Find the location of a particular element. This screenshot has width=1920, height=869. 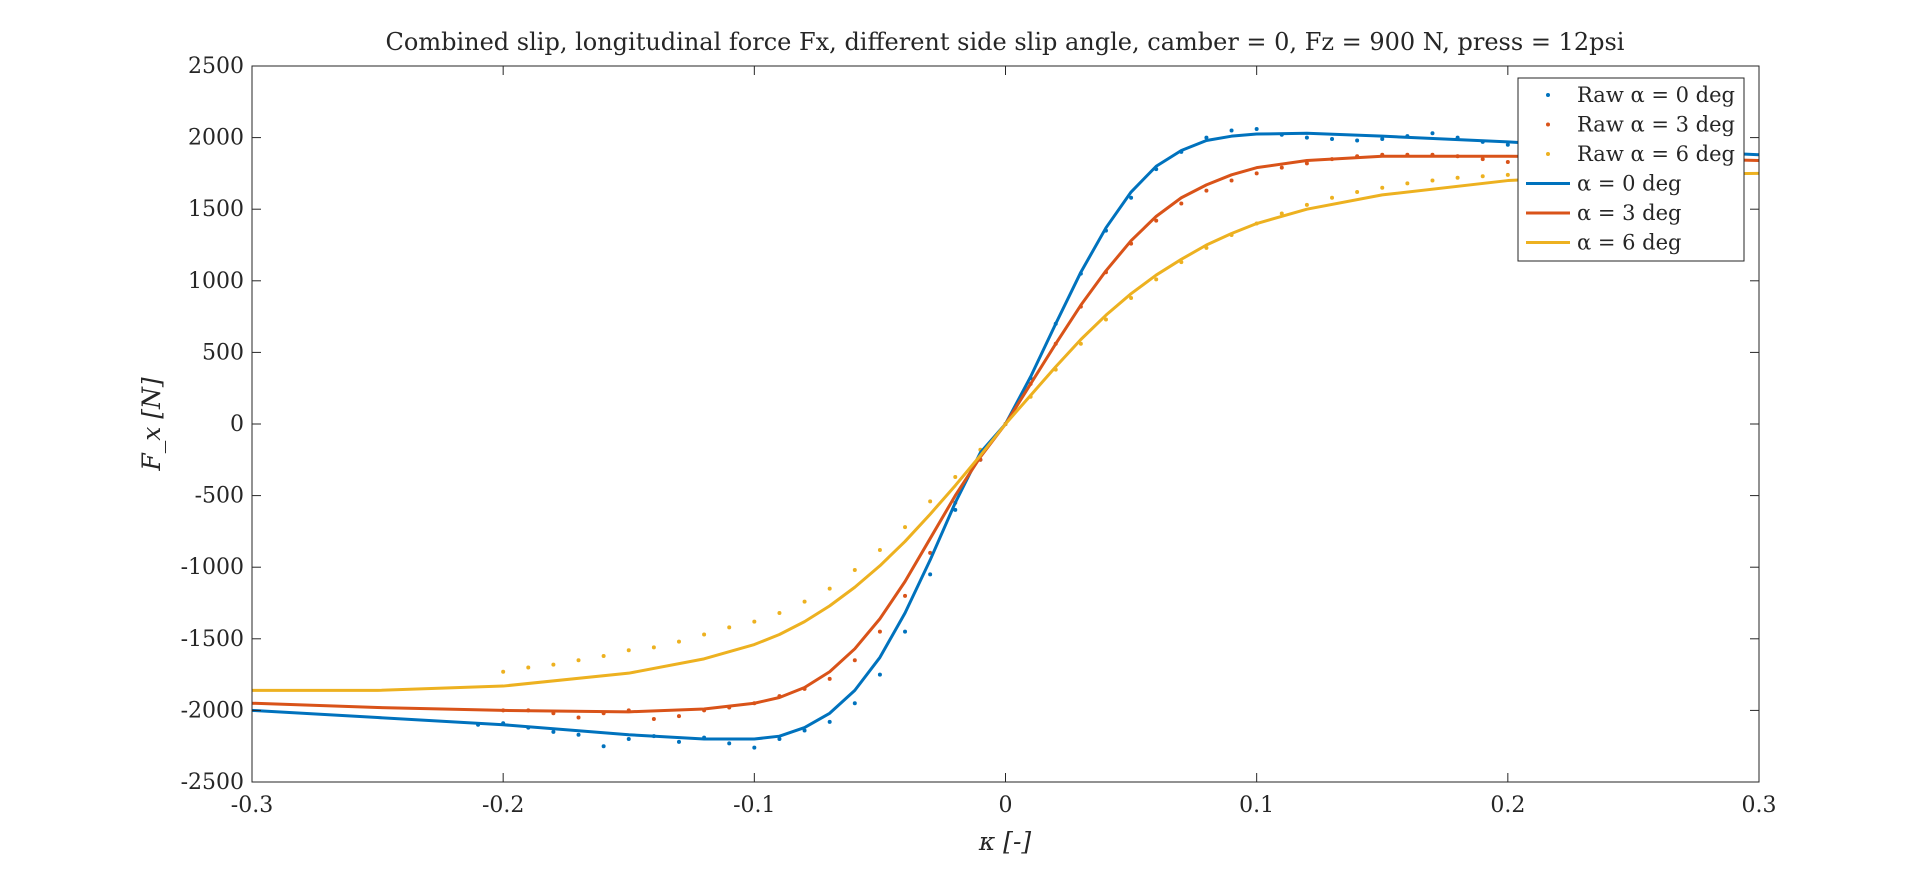

legend-entry: Raw α = 0 deg is located at coordinates (1640, 95).